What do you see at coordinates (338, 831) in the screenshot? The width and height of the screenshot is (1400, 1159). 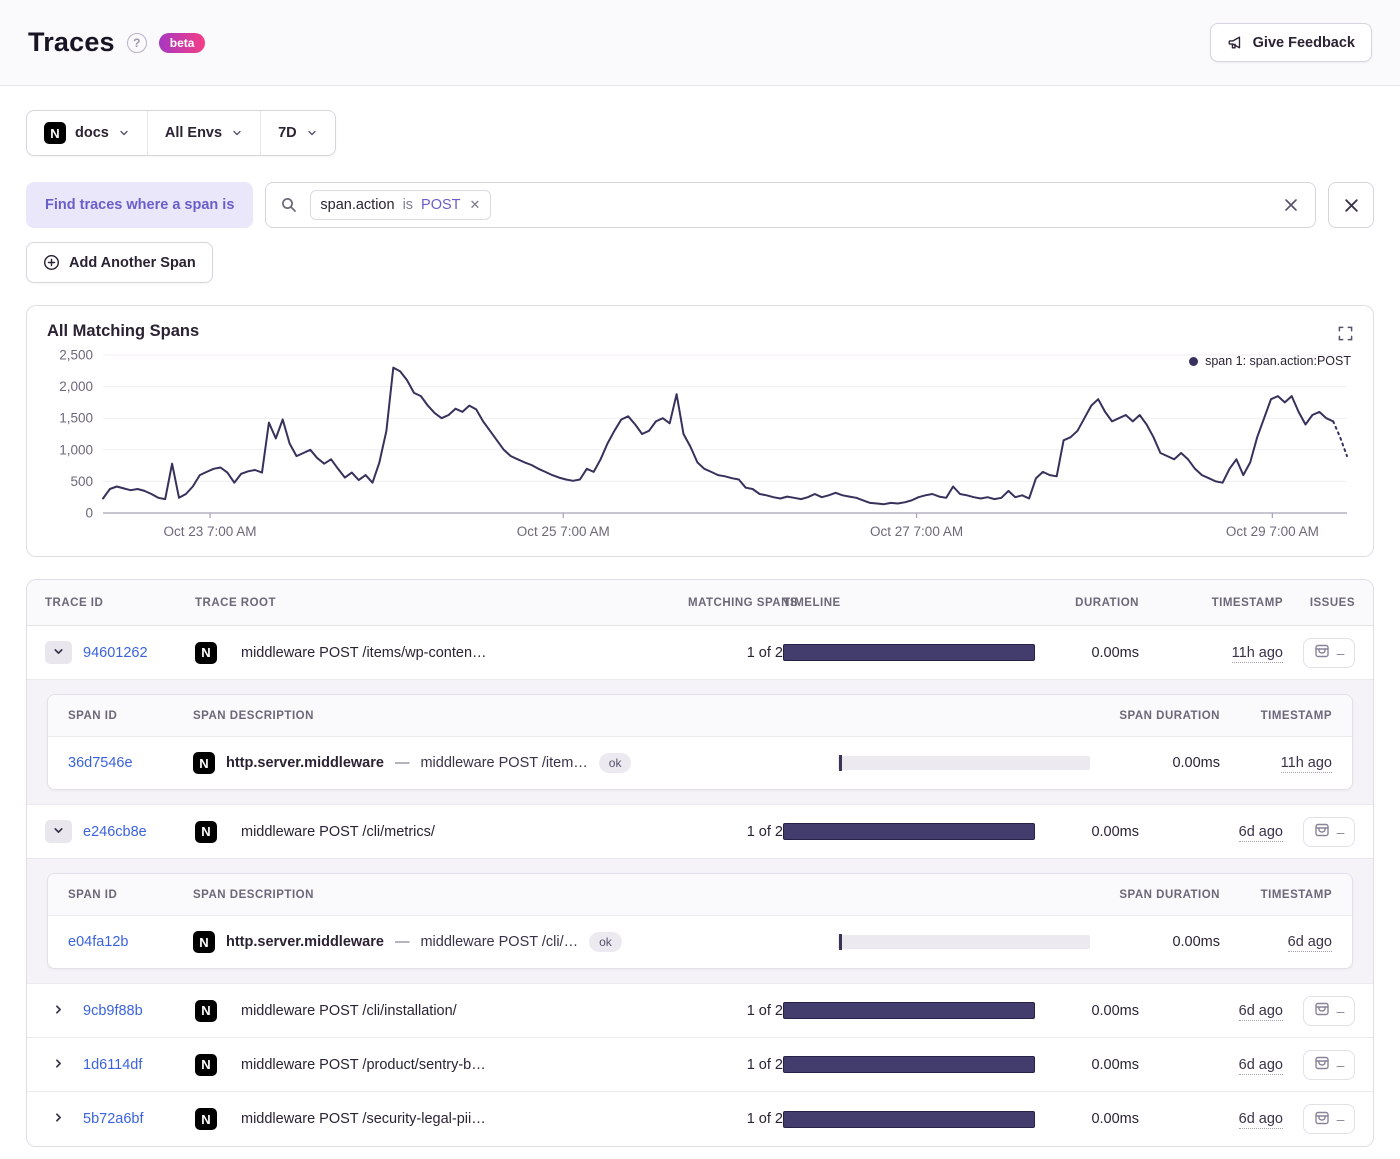 I see `trace-root-label: middleware POST /cli/metrics/` at bounding box center [338, 831].